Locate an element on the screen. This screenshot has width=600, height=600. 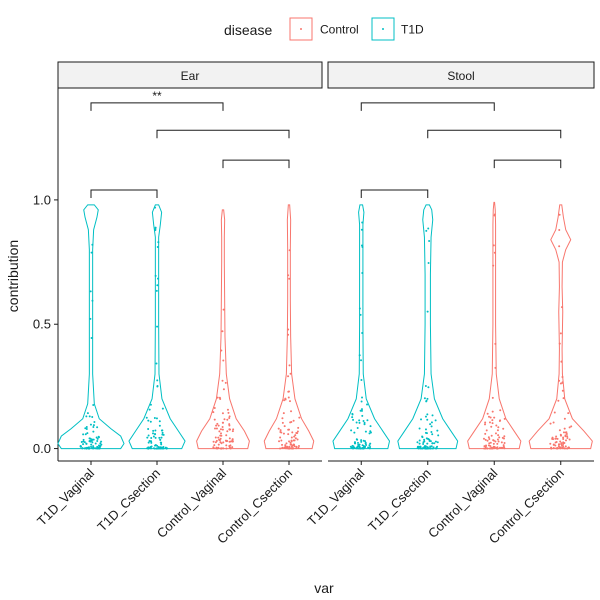
jitter-points-T1D_Csection is located at coordinates (156, 328).